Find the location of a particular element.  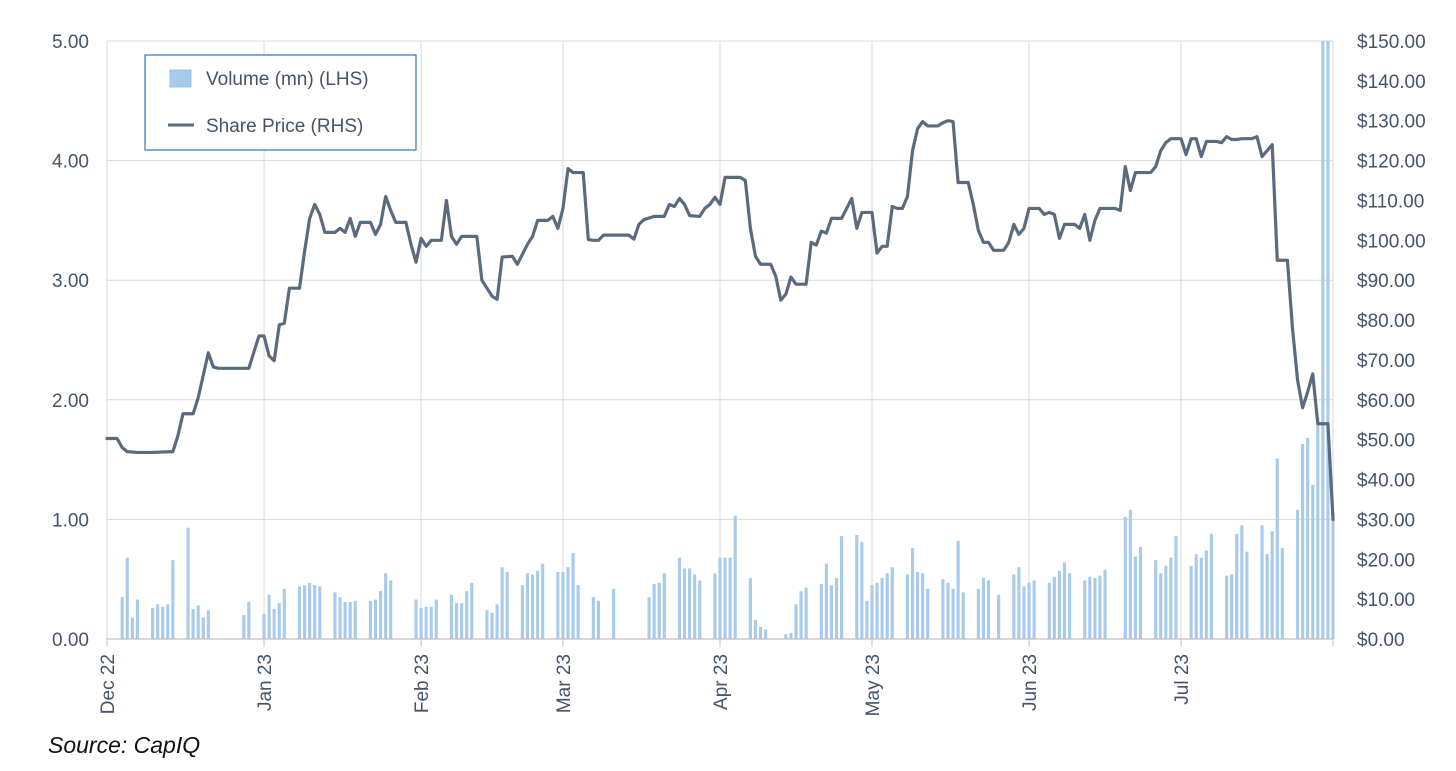

left-tick-label-3: 3.00 is located at coordinates (70, 281).